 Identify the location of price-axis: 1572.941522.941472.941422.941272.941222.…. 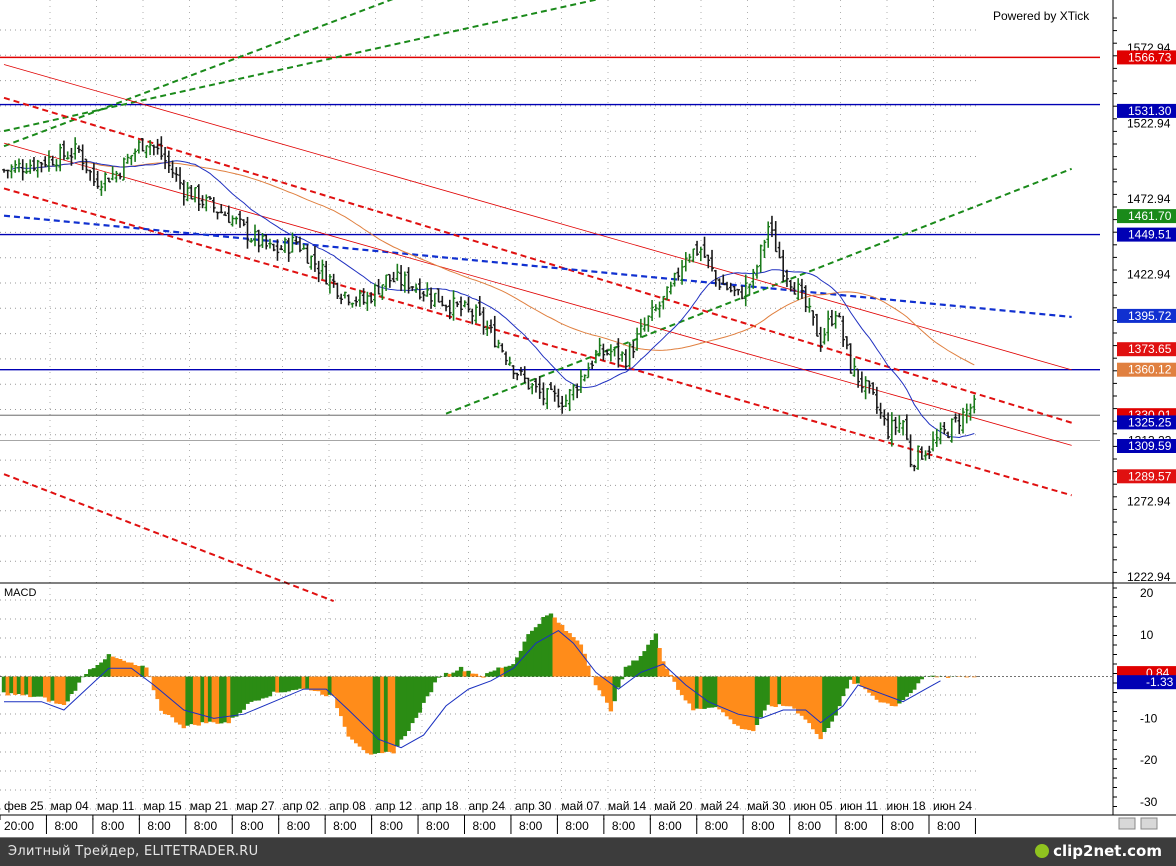
(1142, 300).